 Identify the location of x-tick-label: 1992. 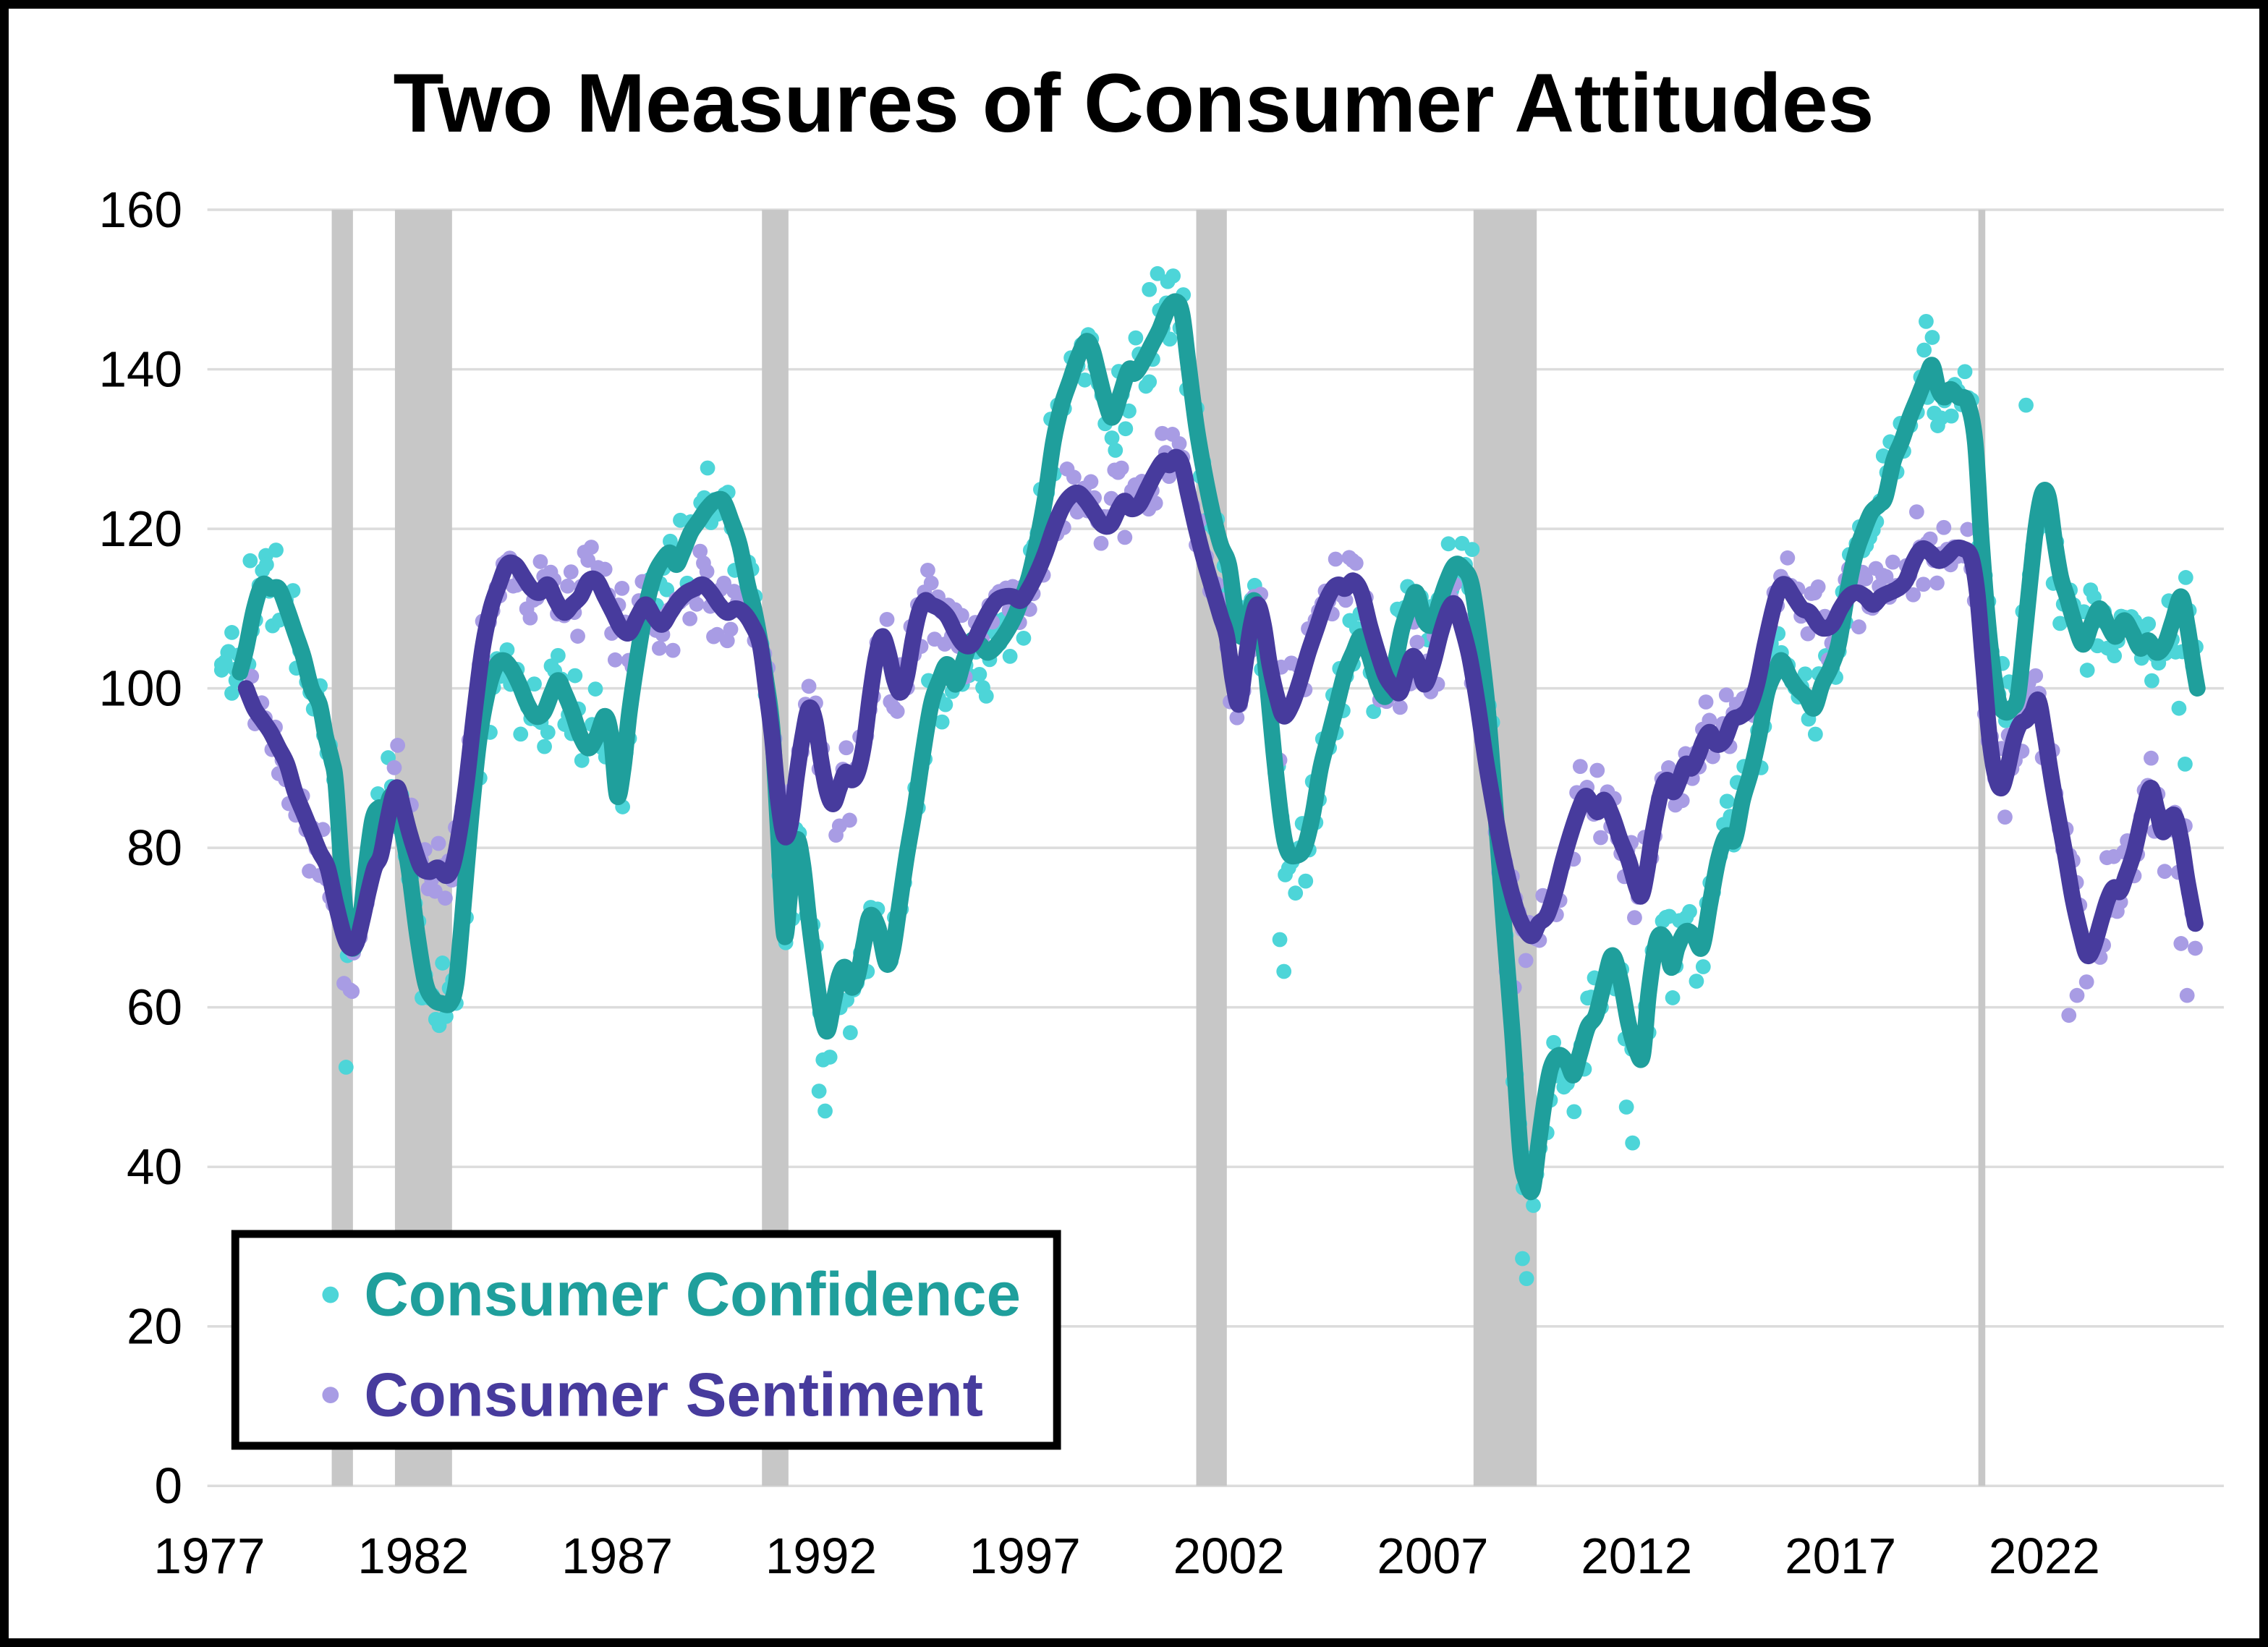
(821, 1556).